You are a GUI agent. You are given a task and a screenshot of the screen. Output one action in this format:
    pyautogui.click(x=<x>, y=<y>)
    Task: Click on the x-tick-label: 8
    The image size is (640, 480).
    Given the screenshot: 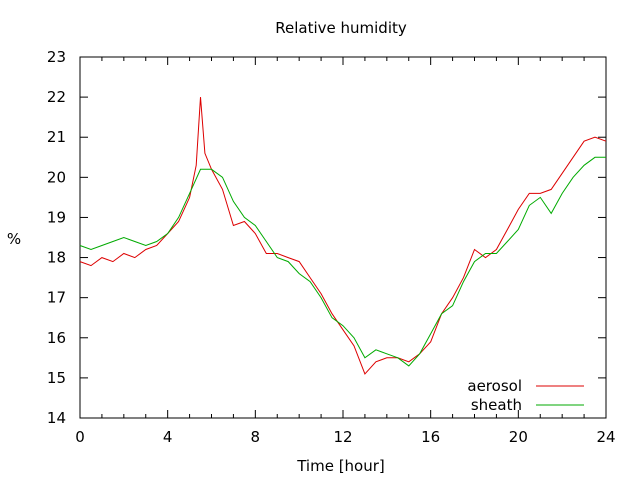 What is the action you would take?
    pyautogui.click(x=256, y=437)
    